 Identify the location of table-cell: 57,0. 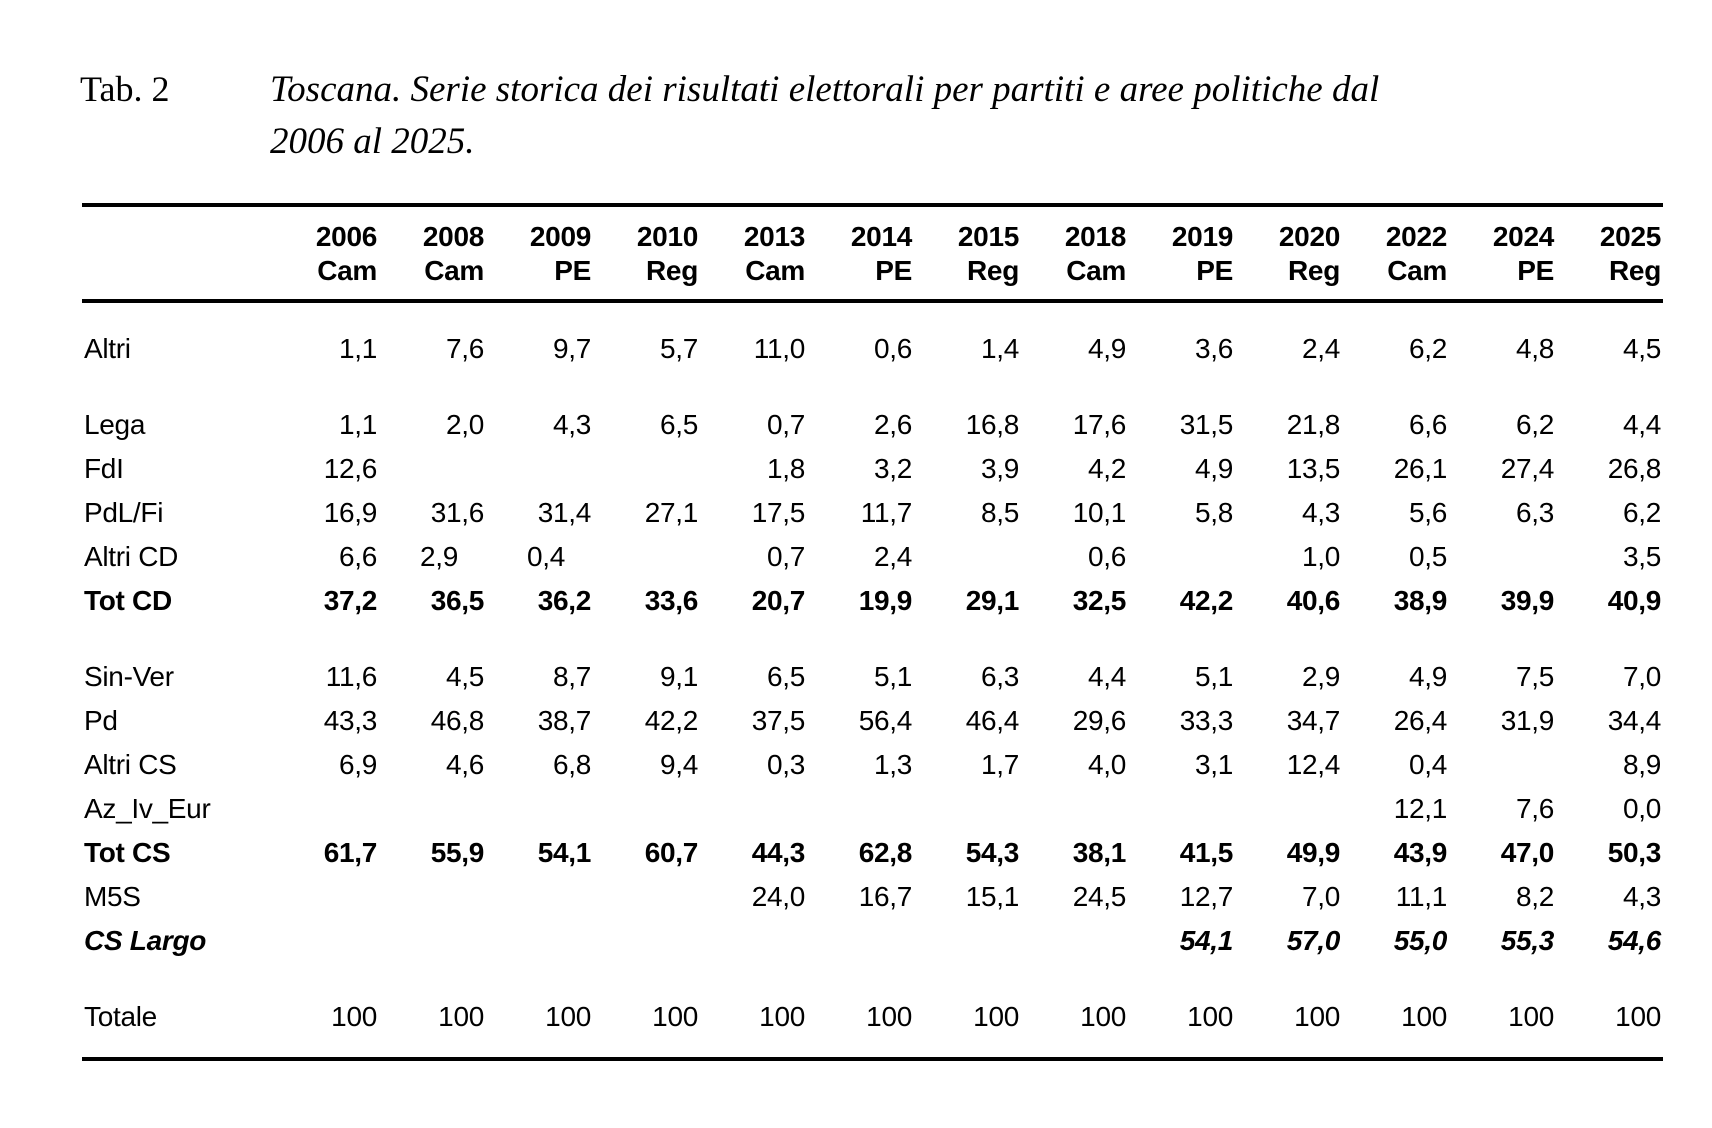
(1313, 940).